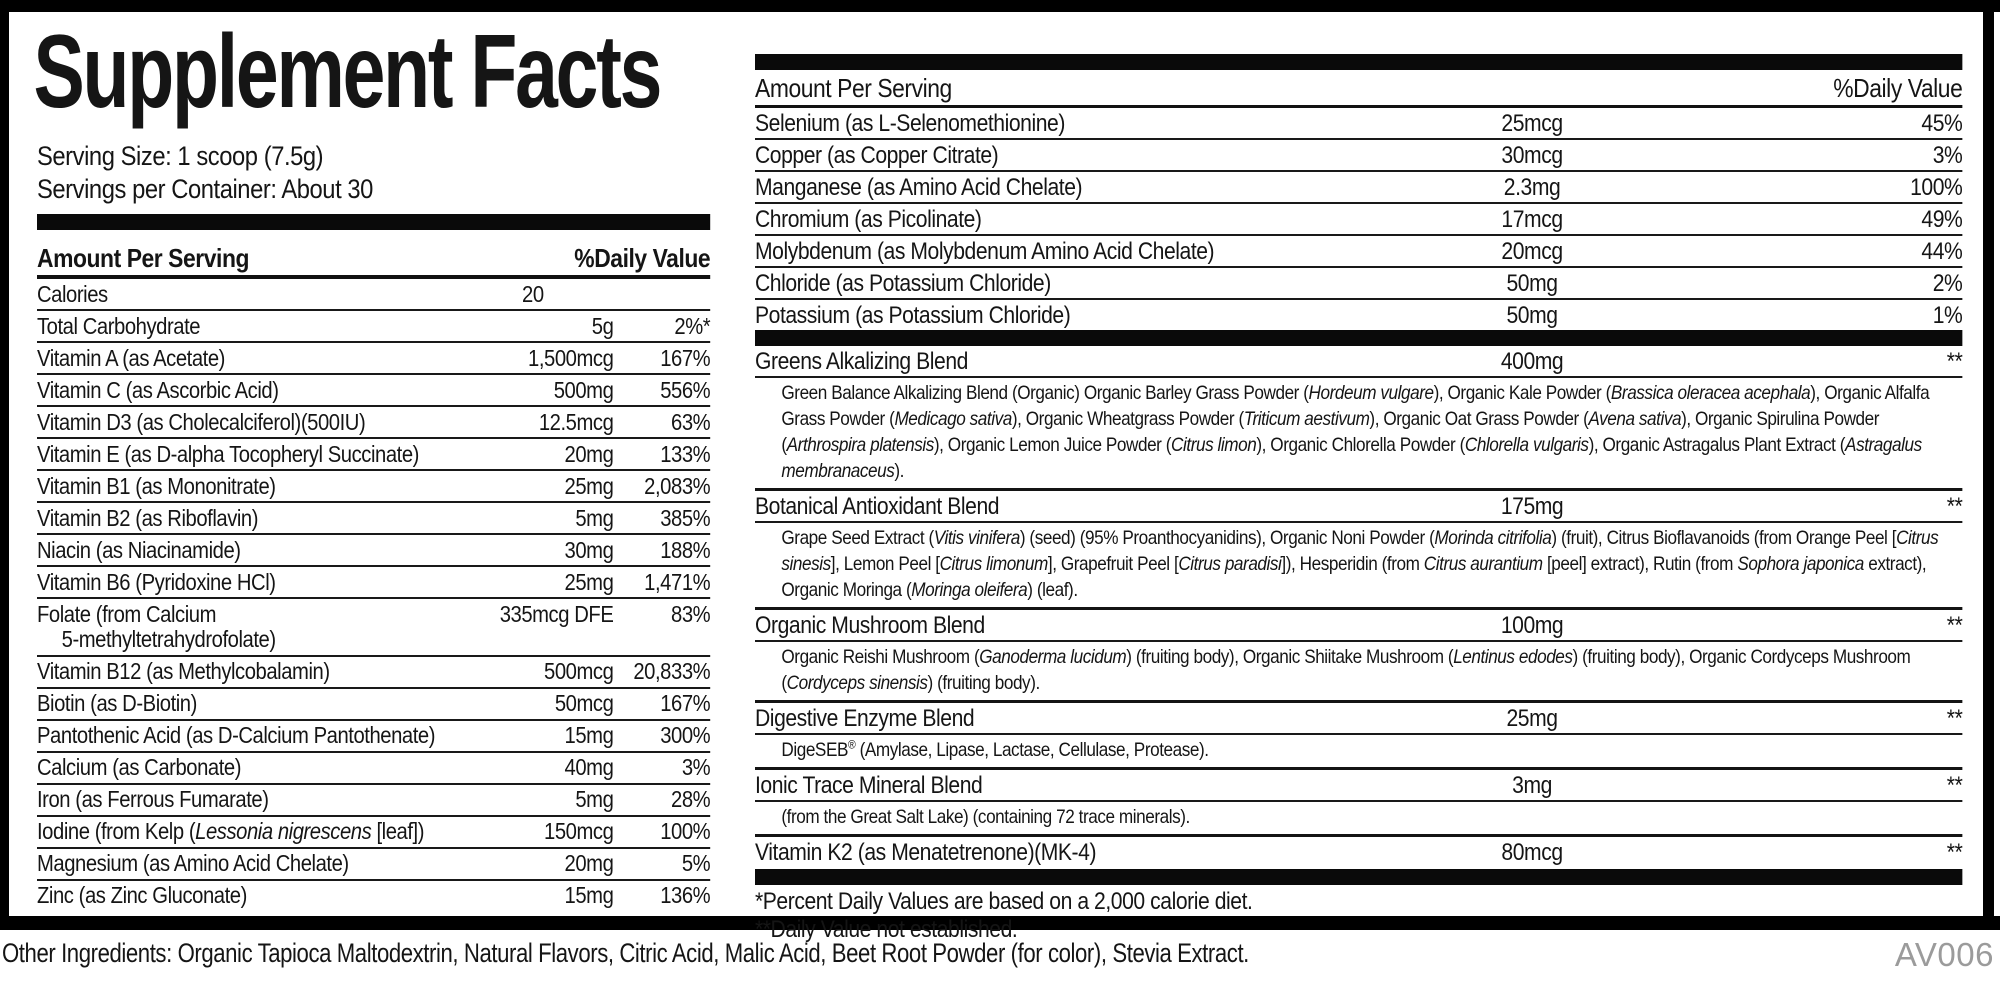 The width and height of the screenshot is (2000, 982). Describe the element at coordinates (877, 155) in the screenshot. I see `nutrient-name: Copper (as Copper Citrate)` at that location.